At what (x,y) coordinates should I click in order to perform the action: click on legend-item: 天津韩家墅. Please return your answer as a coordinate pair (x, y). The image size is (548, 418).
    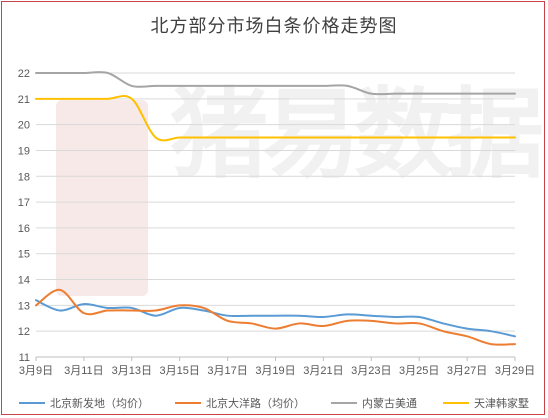
    Looking at the image, I should click on (486, 403).